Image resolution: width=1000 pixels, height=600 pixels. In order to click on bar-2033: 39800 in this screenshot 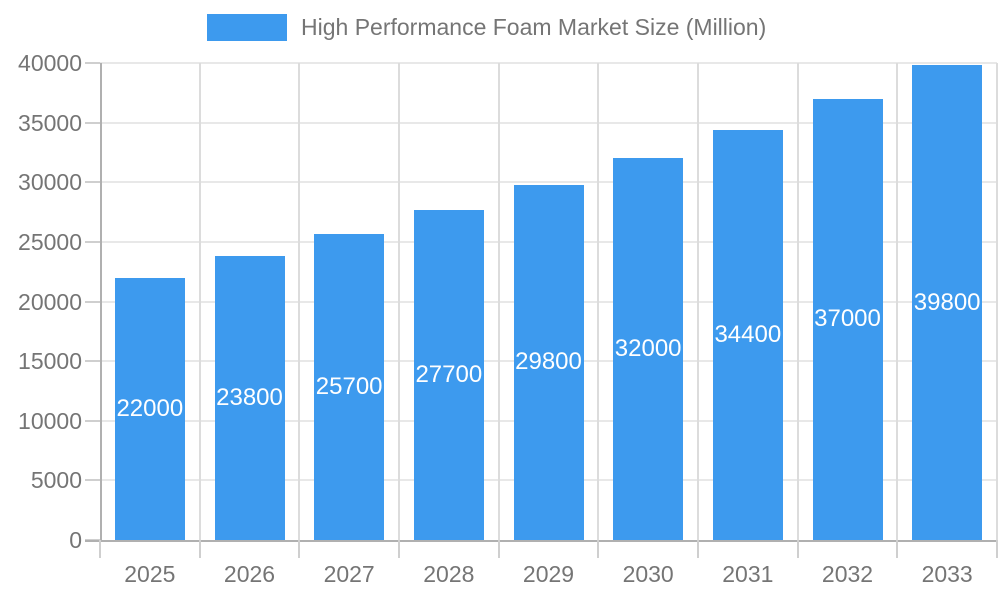, I will do `click(947, 302)`.